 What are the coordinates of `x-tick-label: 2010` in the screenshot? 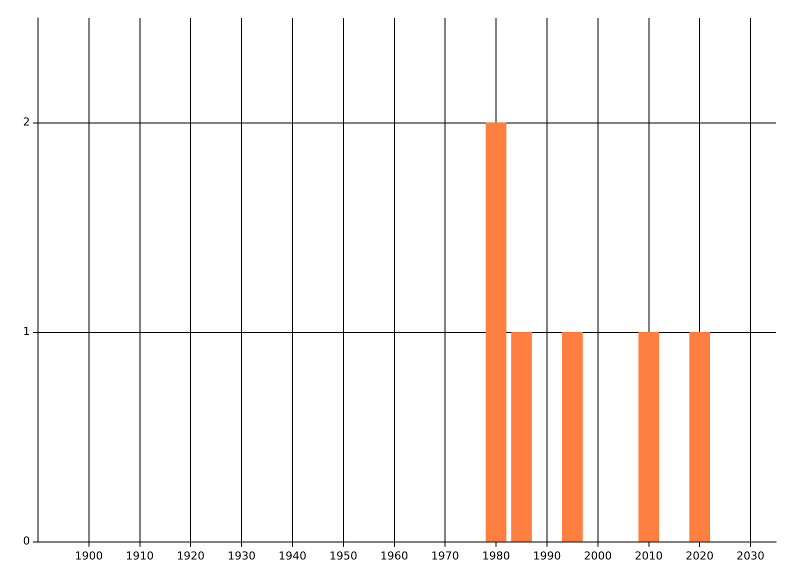 It's located at (648, 555).